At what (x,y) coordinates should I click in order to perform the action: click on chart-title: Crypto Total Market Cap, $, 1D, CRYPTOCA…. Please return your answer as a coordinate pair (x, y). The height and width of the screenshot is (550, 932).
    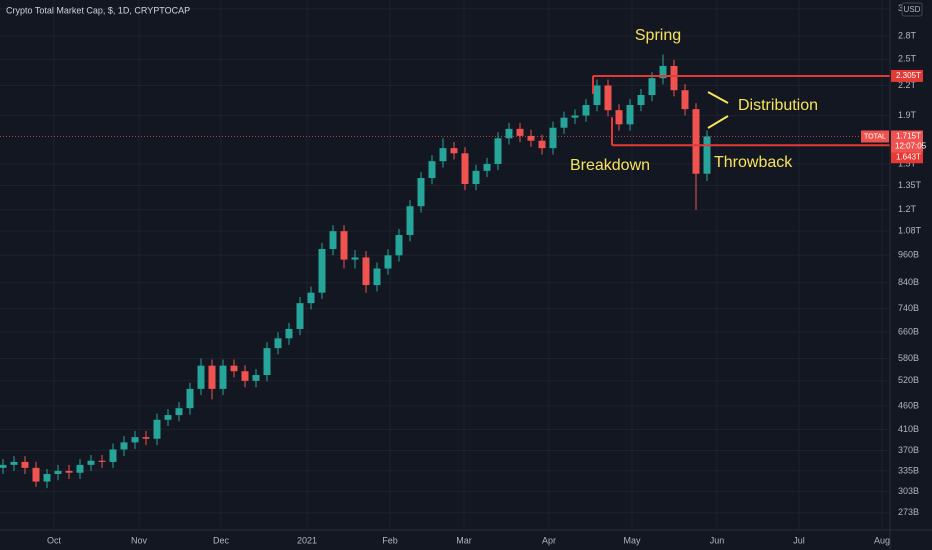
    Looking at the image, I should click on (98, 10).